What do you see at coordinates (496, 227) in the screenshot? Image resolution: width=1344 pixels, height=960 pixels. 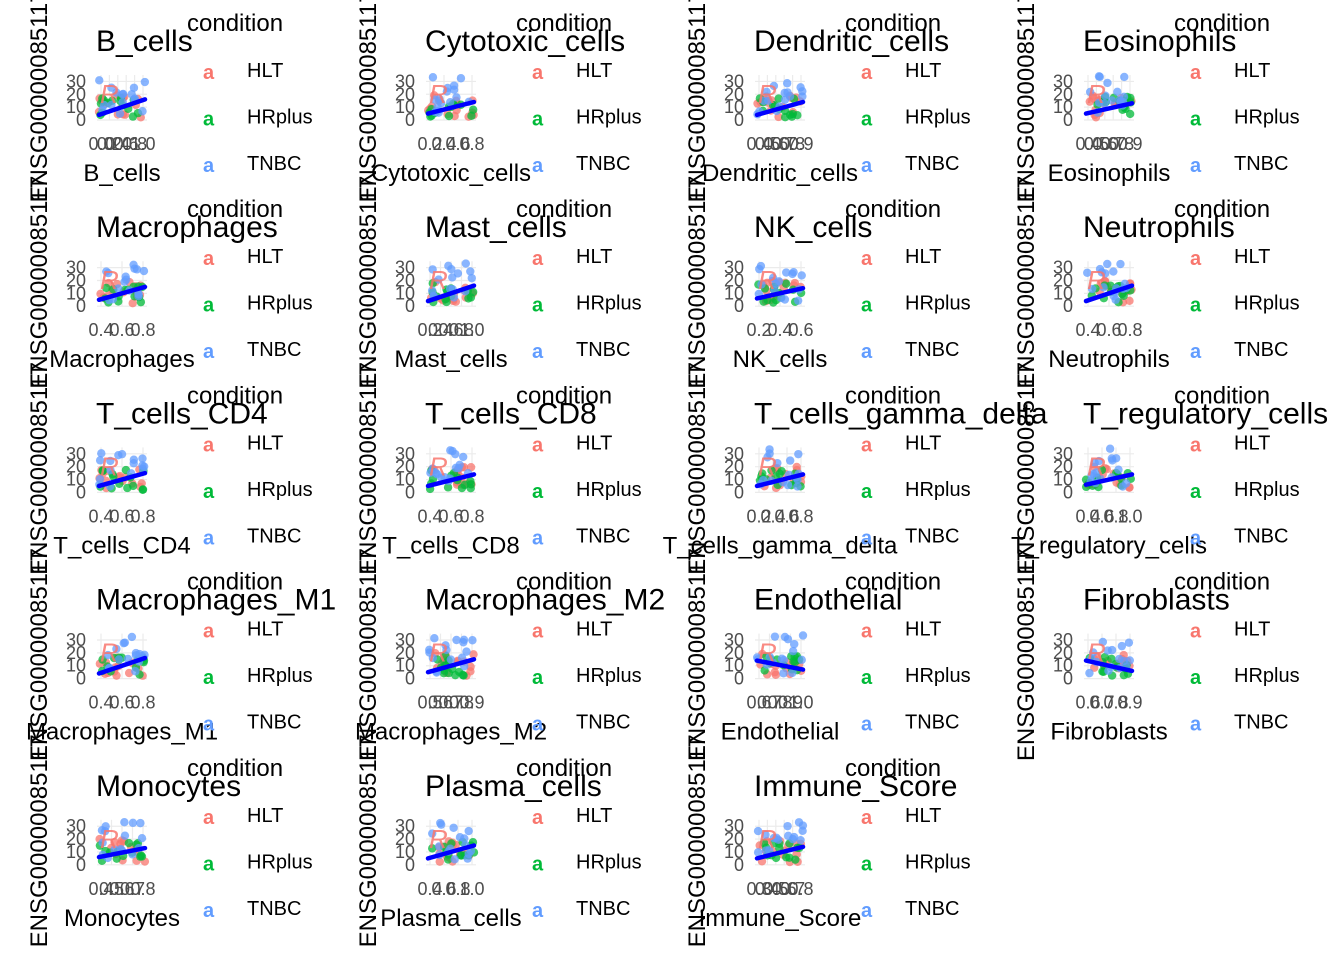 I see `panel-title: Mast_cells` at bounding box center [496, 227].